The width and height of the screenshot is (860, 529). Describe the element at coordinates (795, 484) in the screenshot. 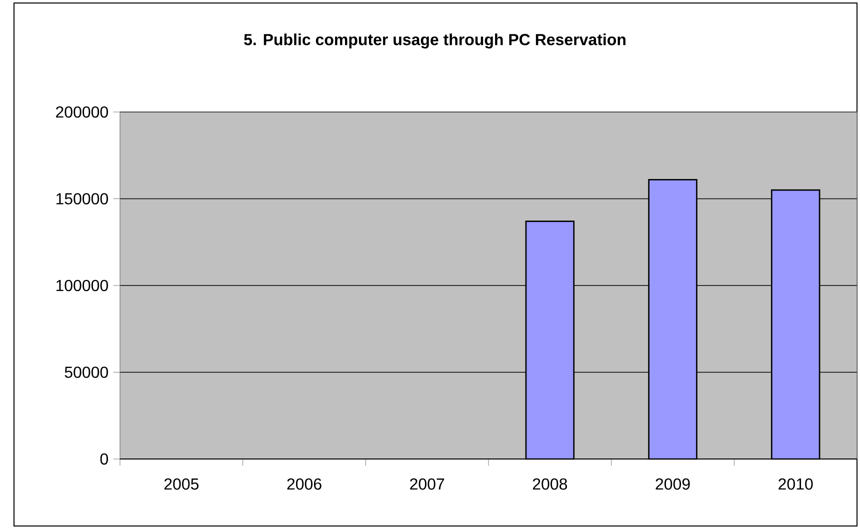

I see `x-tick-label: 2010` at that location.